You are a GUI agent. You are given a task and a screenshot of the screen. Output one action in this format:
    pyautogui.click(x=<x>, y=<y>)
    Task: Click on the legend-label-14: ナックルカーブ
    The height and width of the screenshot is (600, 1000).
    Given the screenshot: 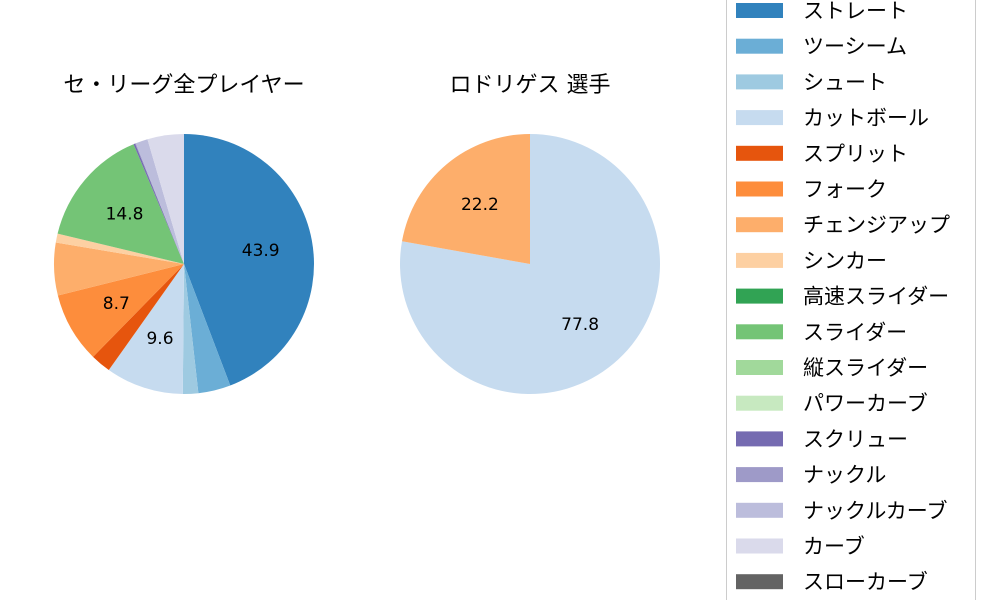 What is the action you would take?
    pyautogui.click(x=875, y=511)
    